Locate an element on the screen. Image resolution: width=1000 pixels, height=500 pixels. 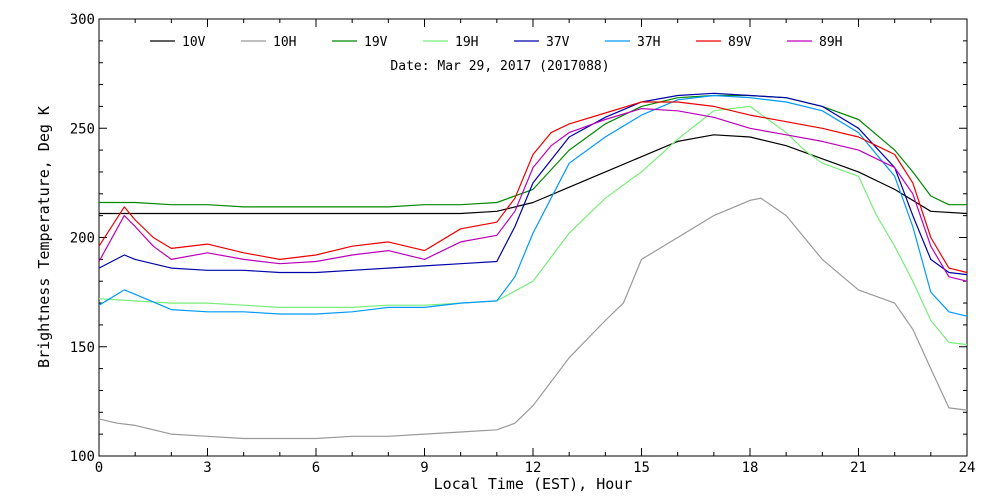
x-tick-label: 12 is located at coordinates (533, 468).